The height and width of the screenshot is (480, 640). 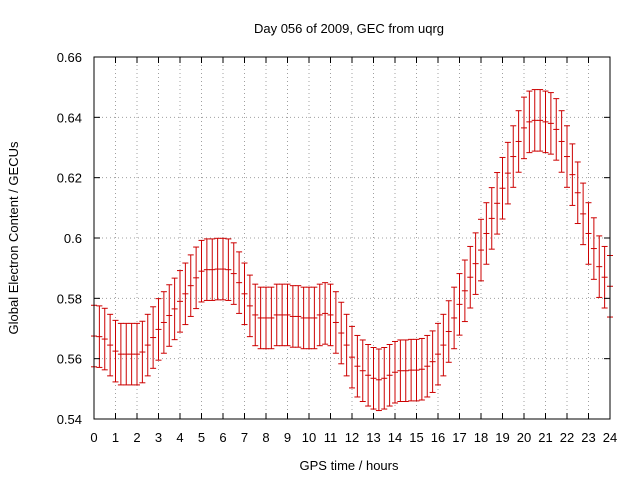 I want to click on y-tick-label: 0.6, so click(x=73, y=238).